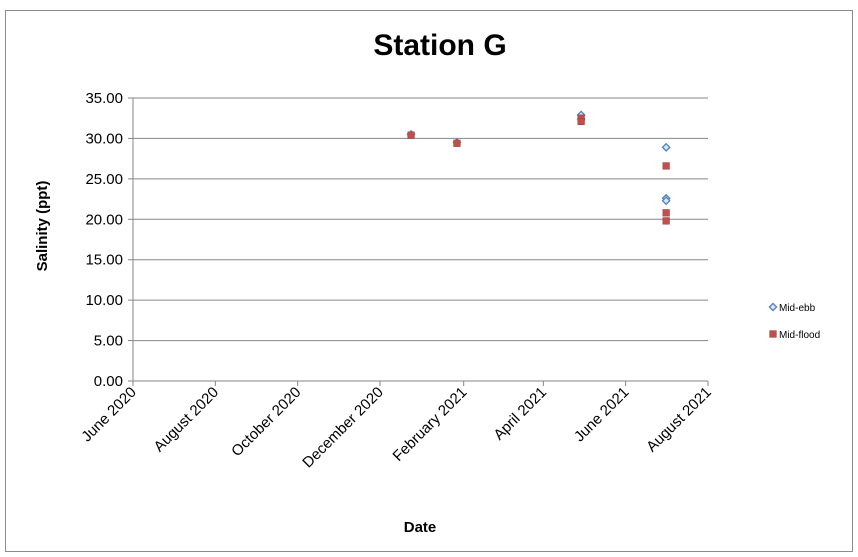 The width and height of the screenshot is (858, 557). What do you see at coordinates (439, 45) in the screenshot?
I see `chart-title: Station G` at bounding box center [439, 45].